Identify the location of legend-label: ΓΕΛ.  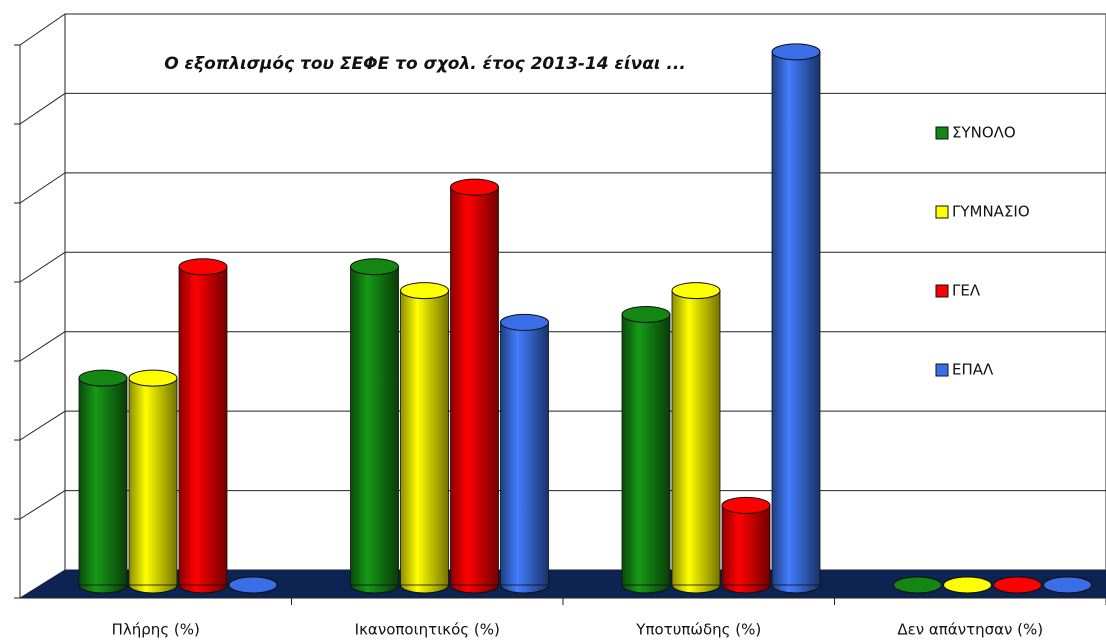
(966, 291).